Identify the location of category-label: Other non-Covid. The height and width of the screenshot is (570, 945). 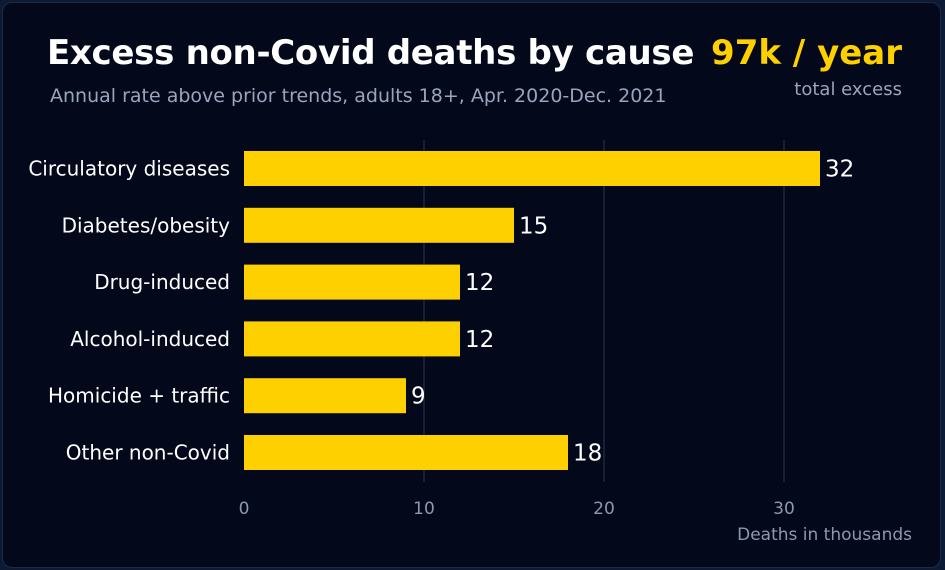
(148, 453).